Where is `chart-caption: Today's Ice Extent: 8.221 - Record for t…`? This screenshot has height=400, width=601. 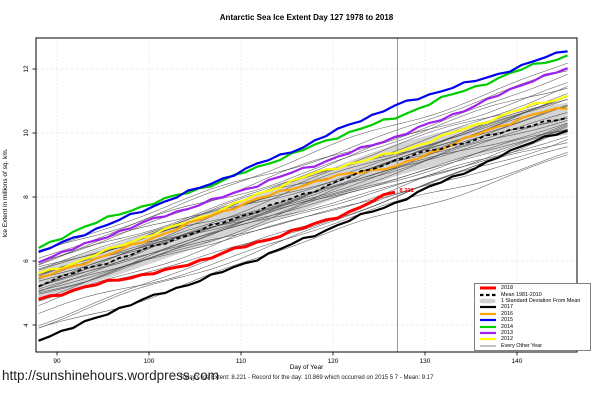 chart-caption: Today's Ice Extent: 8.221 - Record for t… is located at coordinates (306, 378).